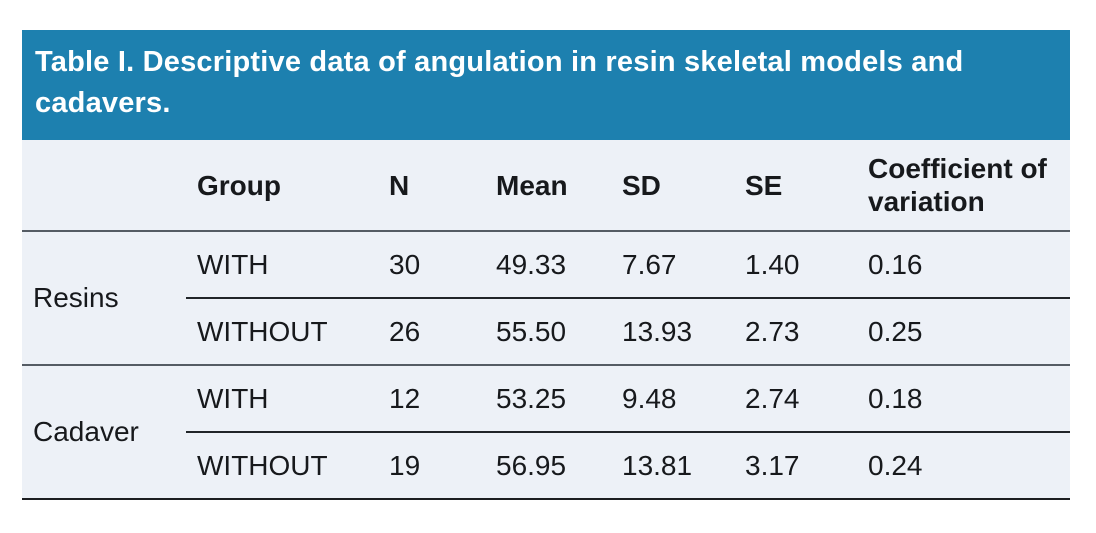 The height and width of the screenshot is (533, 1096). What do you see at coordinates (399, 185) in the screenshot?
I see `column-header-n: N` at bounding box center [399, 185].